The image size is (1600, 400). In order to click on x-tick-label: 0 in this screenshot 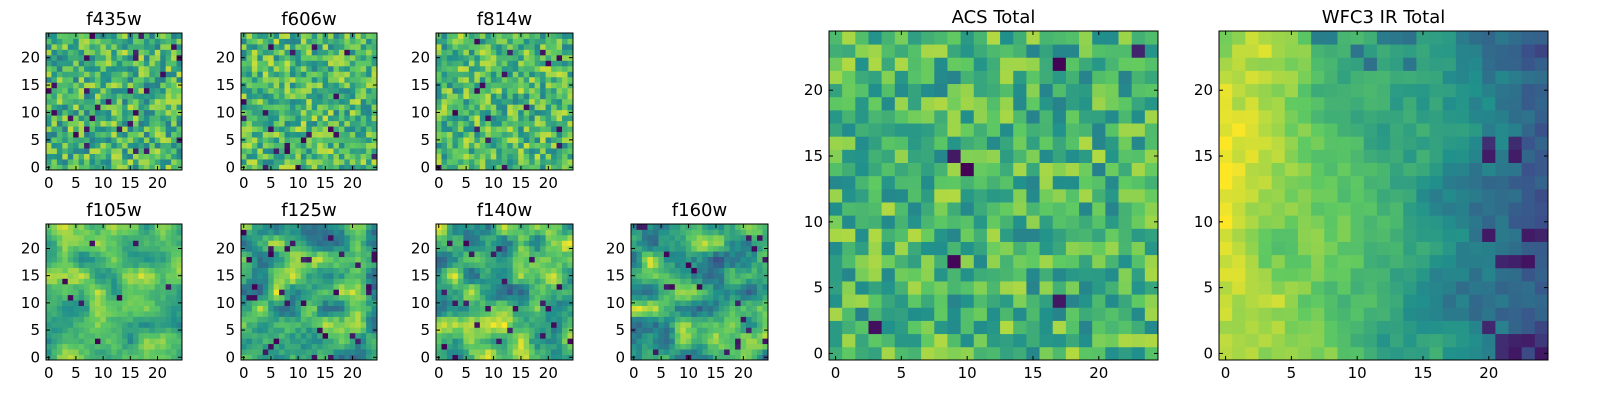, I will do `click(244, 183)`.